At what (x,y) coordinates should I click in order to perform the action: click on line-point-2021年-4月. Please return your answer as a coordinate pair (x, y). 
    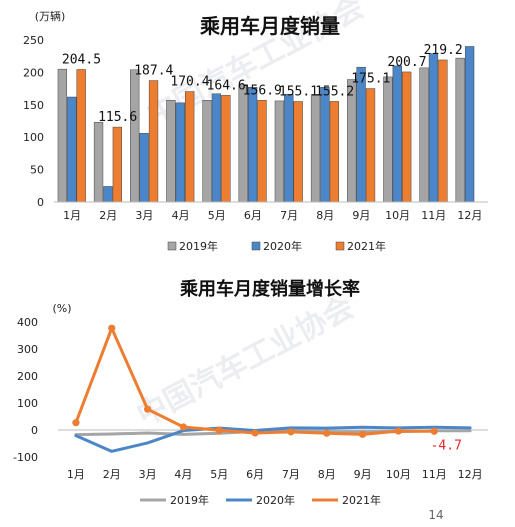
    Looking at the image, I should click on (183, 427).